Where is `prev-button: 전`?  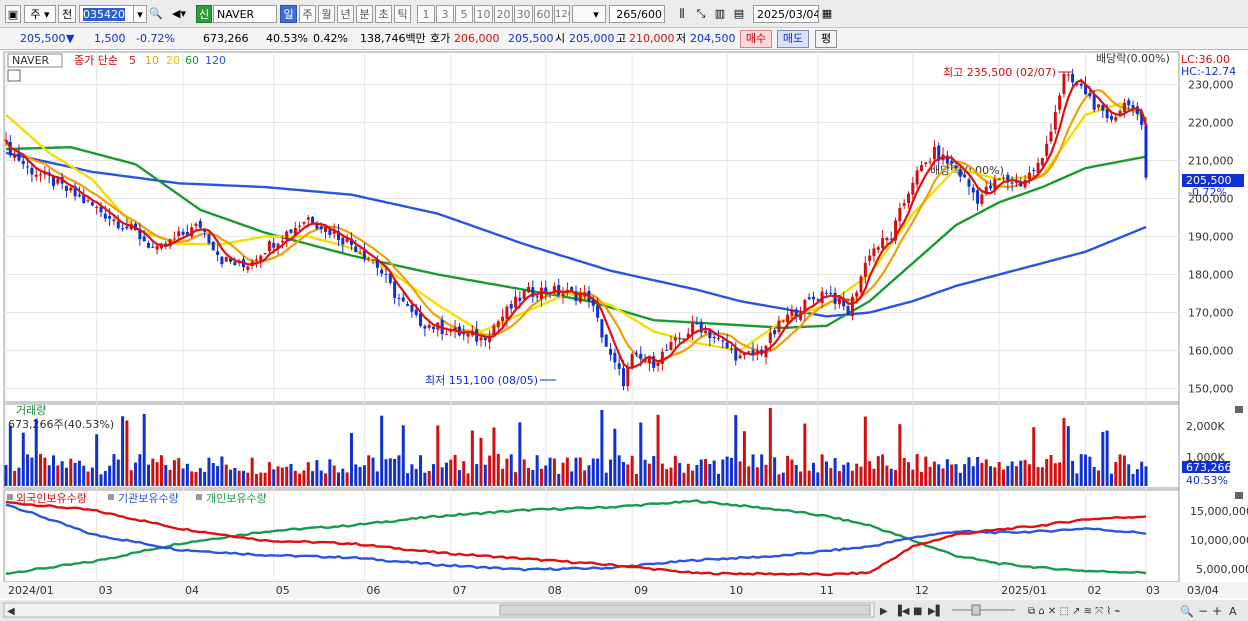 prev-button: 전 is located at coordinates (67, 14).